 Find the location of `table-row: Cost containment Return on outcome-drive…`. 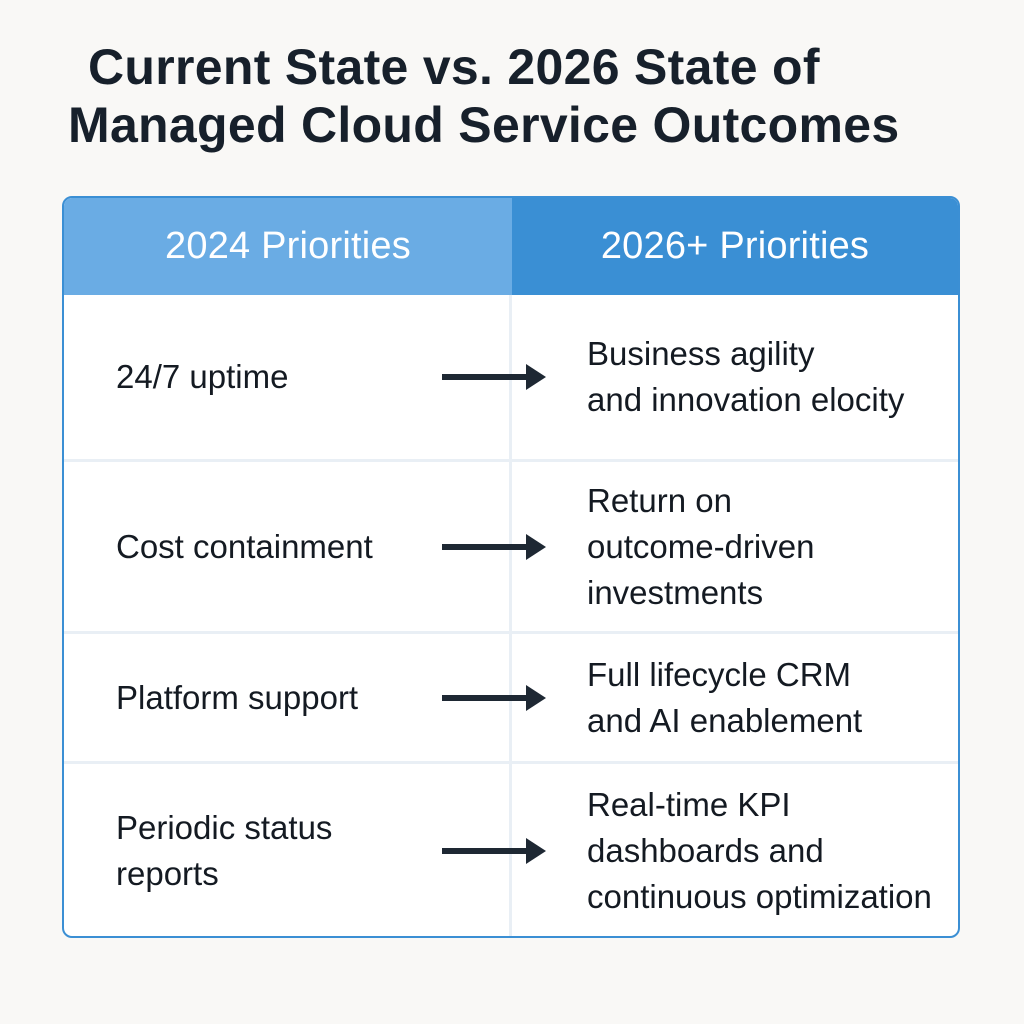

table-row: Cost containment Return on outcome-drive… is located at coordinates (511, 545).